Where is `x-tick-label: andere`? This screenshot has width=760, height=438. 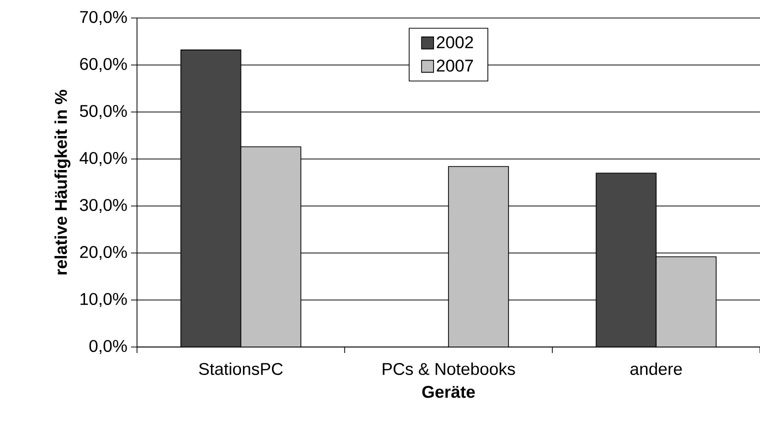
x-tick-label: andere is located at coordinates (656, 369).